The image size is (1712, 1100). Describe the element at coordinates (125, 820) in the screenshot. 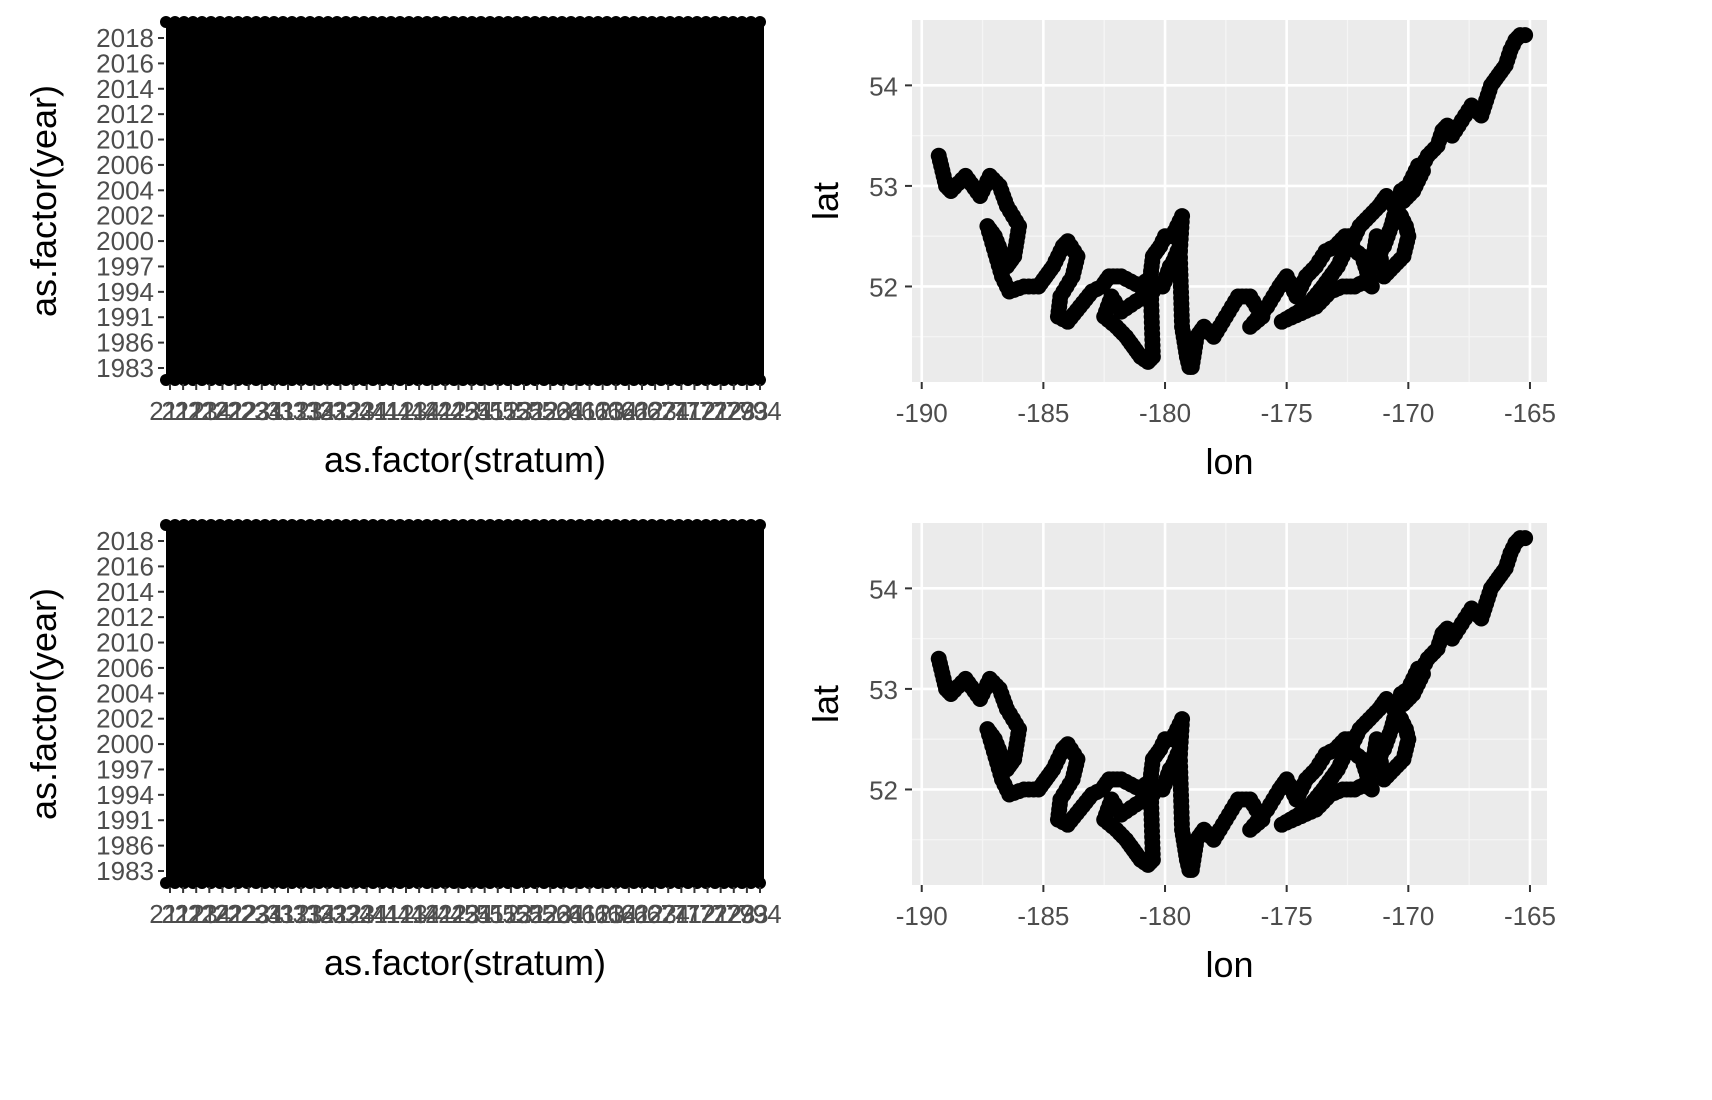

I see `y-tick-label: 1991` at that location.